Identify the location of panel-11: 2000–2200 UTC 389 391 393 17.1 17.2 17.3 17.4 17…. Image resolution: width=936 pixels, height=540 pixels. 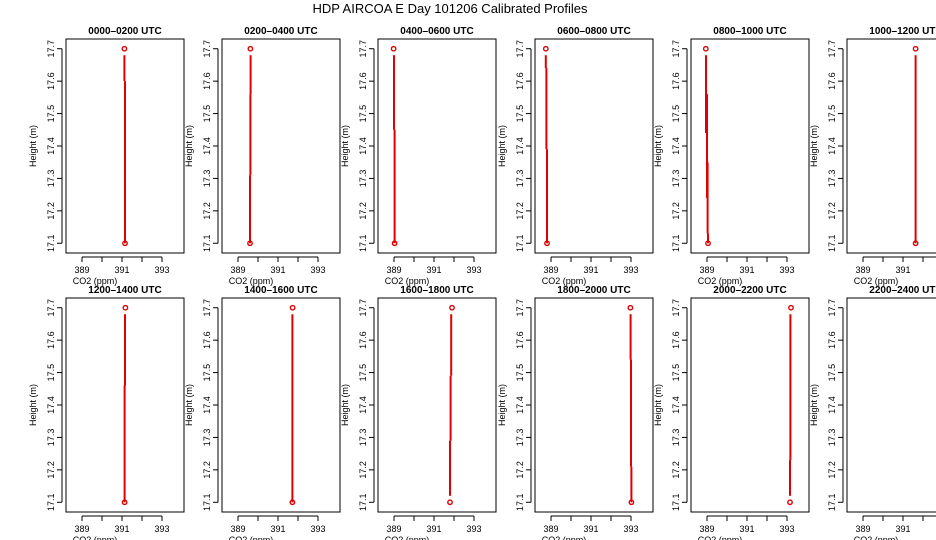
(731, 412).